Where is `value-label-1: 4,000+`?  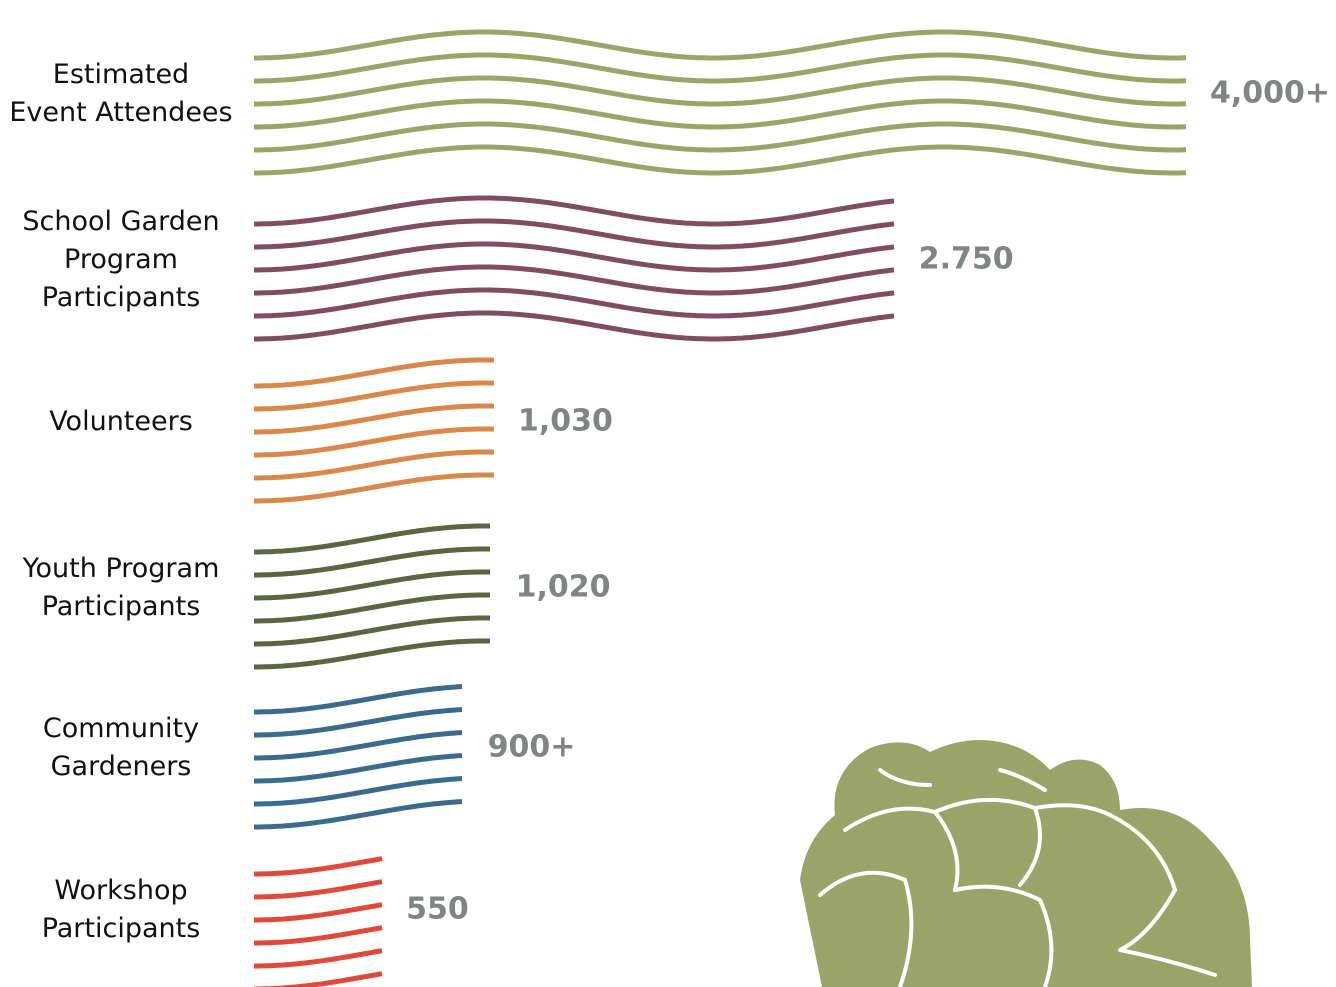
value-label-1: 4,000+ is located at coordinates (1270, 93).